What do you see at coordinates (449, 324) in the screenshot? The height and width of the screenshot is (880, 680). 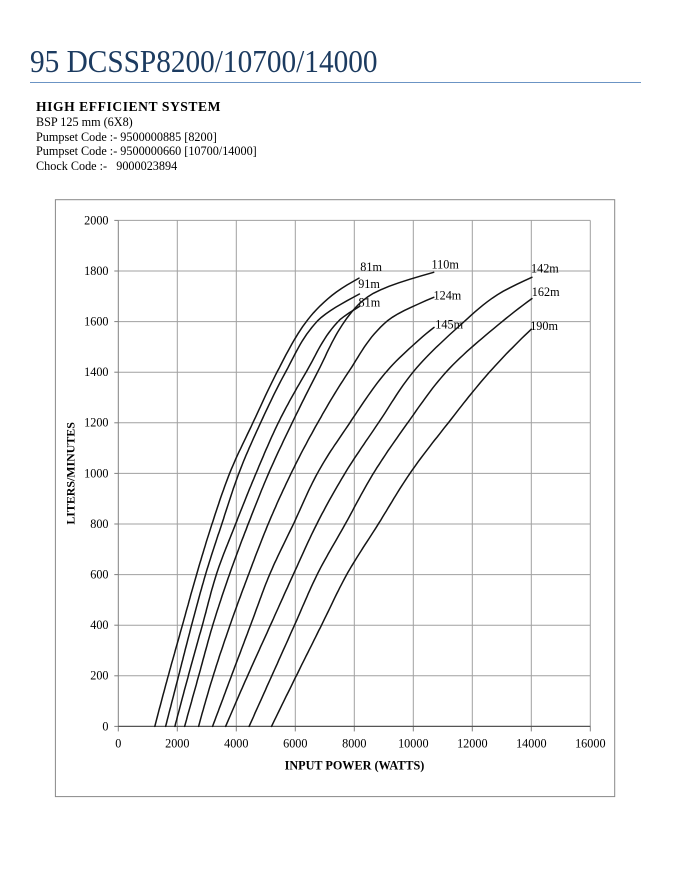 I see `svg-text: 145m` at bounding box center [449, 324].